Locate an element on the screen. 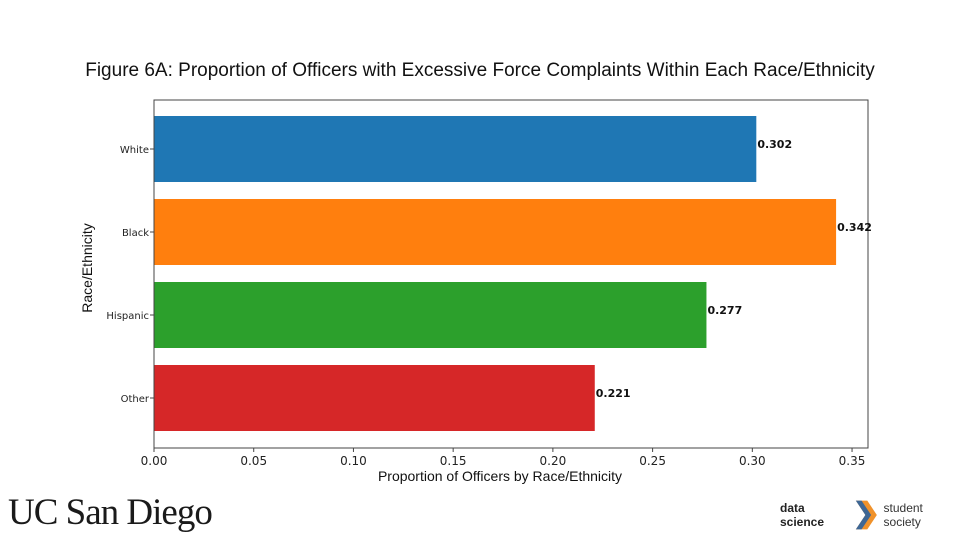  chevron-right-icon is located at coordinates (866, 515).